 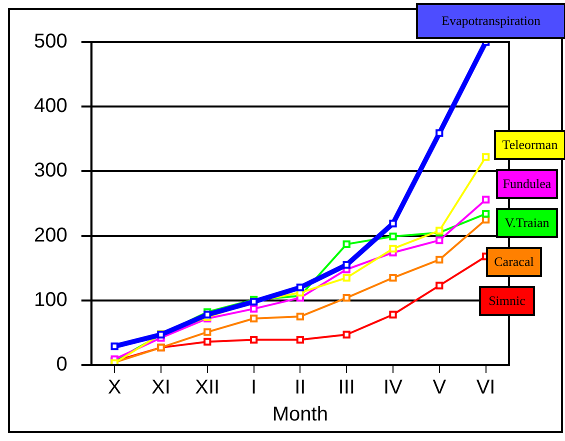 What do you see at coordinates (439, 387) in the screenshot?
I see `x-tick-label: V` at bounding box center [439, 387].